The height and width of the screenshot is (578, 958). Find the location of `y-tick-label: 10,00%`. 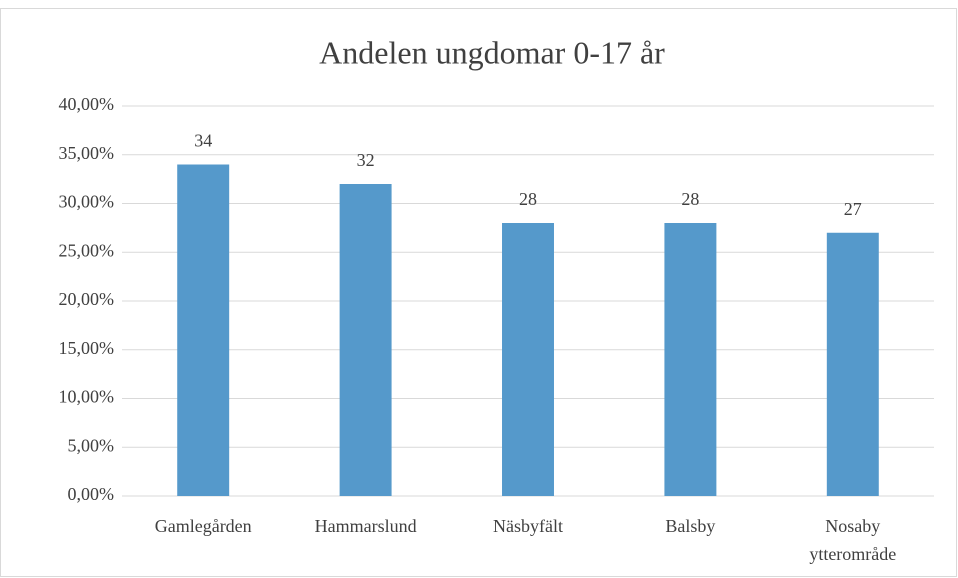

y-tick-label: 10,00% is located at coordinates (87, 397).